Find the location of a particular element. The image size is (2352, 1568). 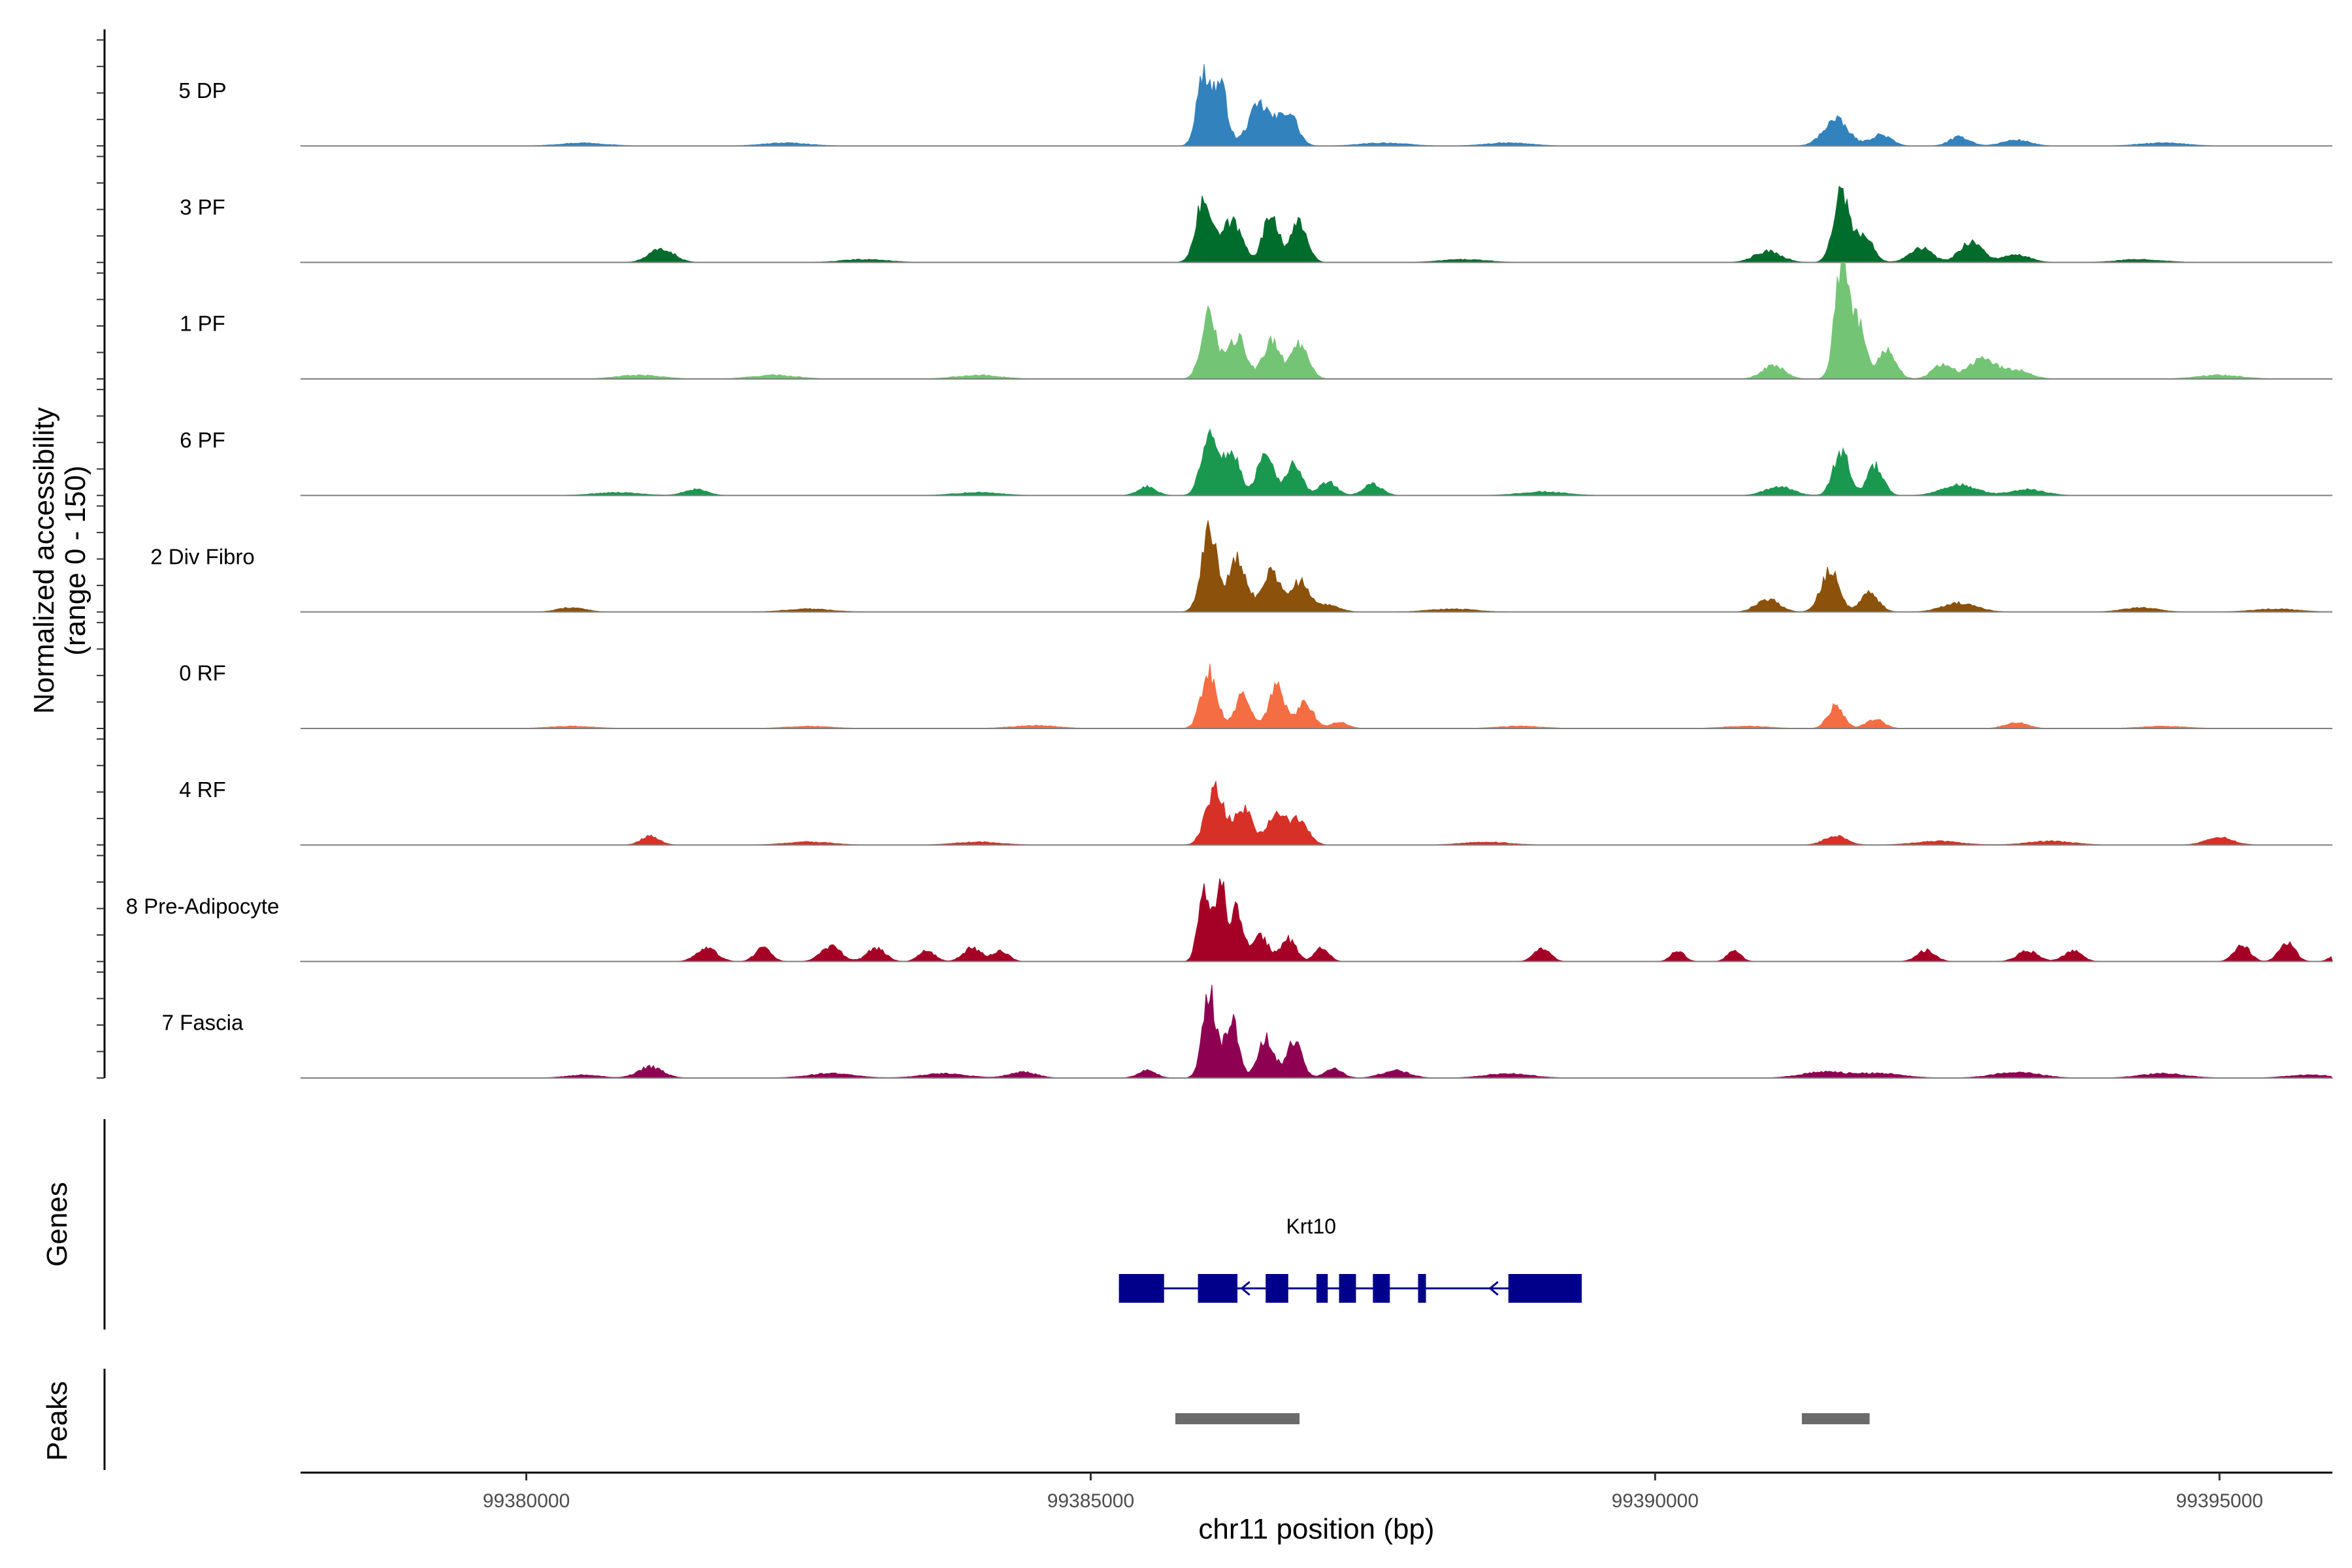

track-label-5: 0 RF is located at coordinates (202, 673).